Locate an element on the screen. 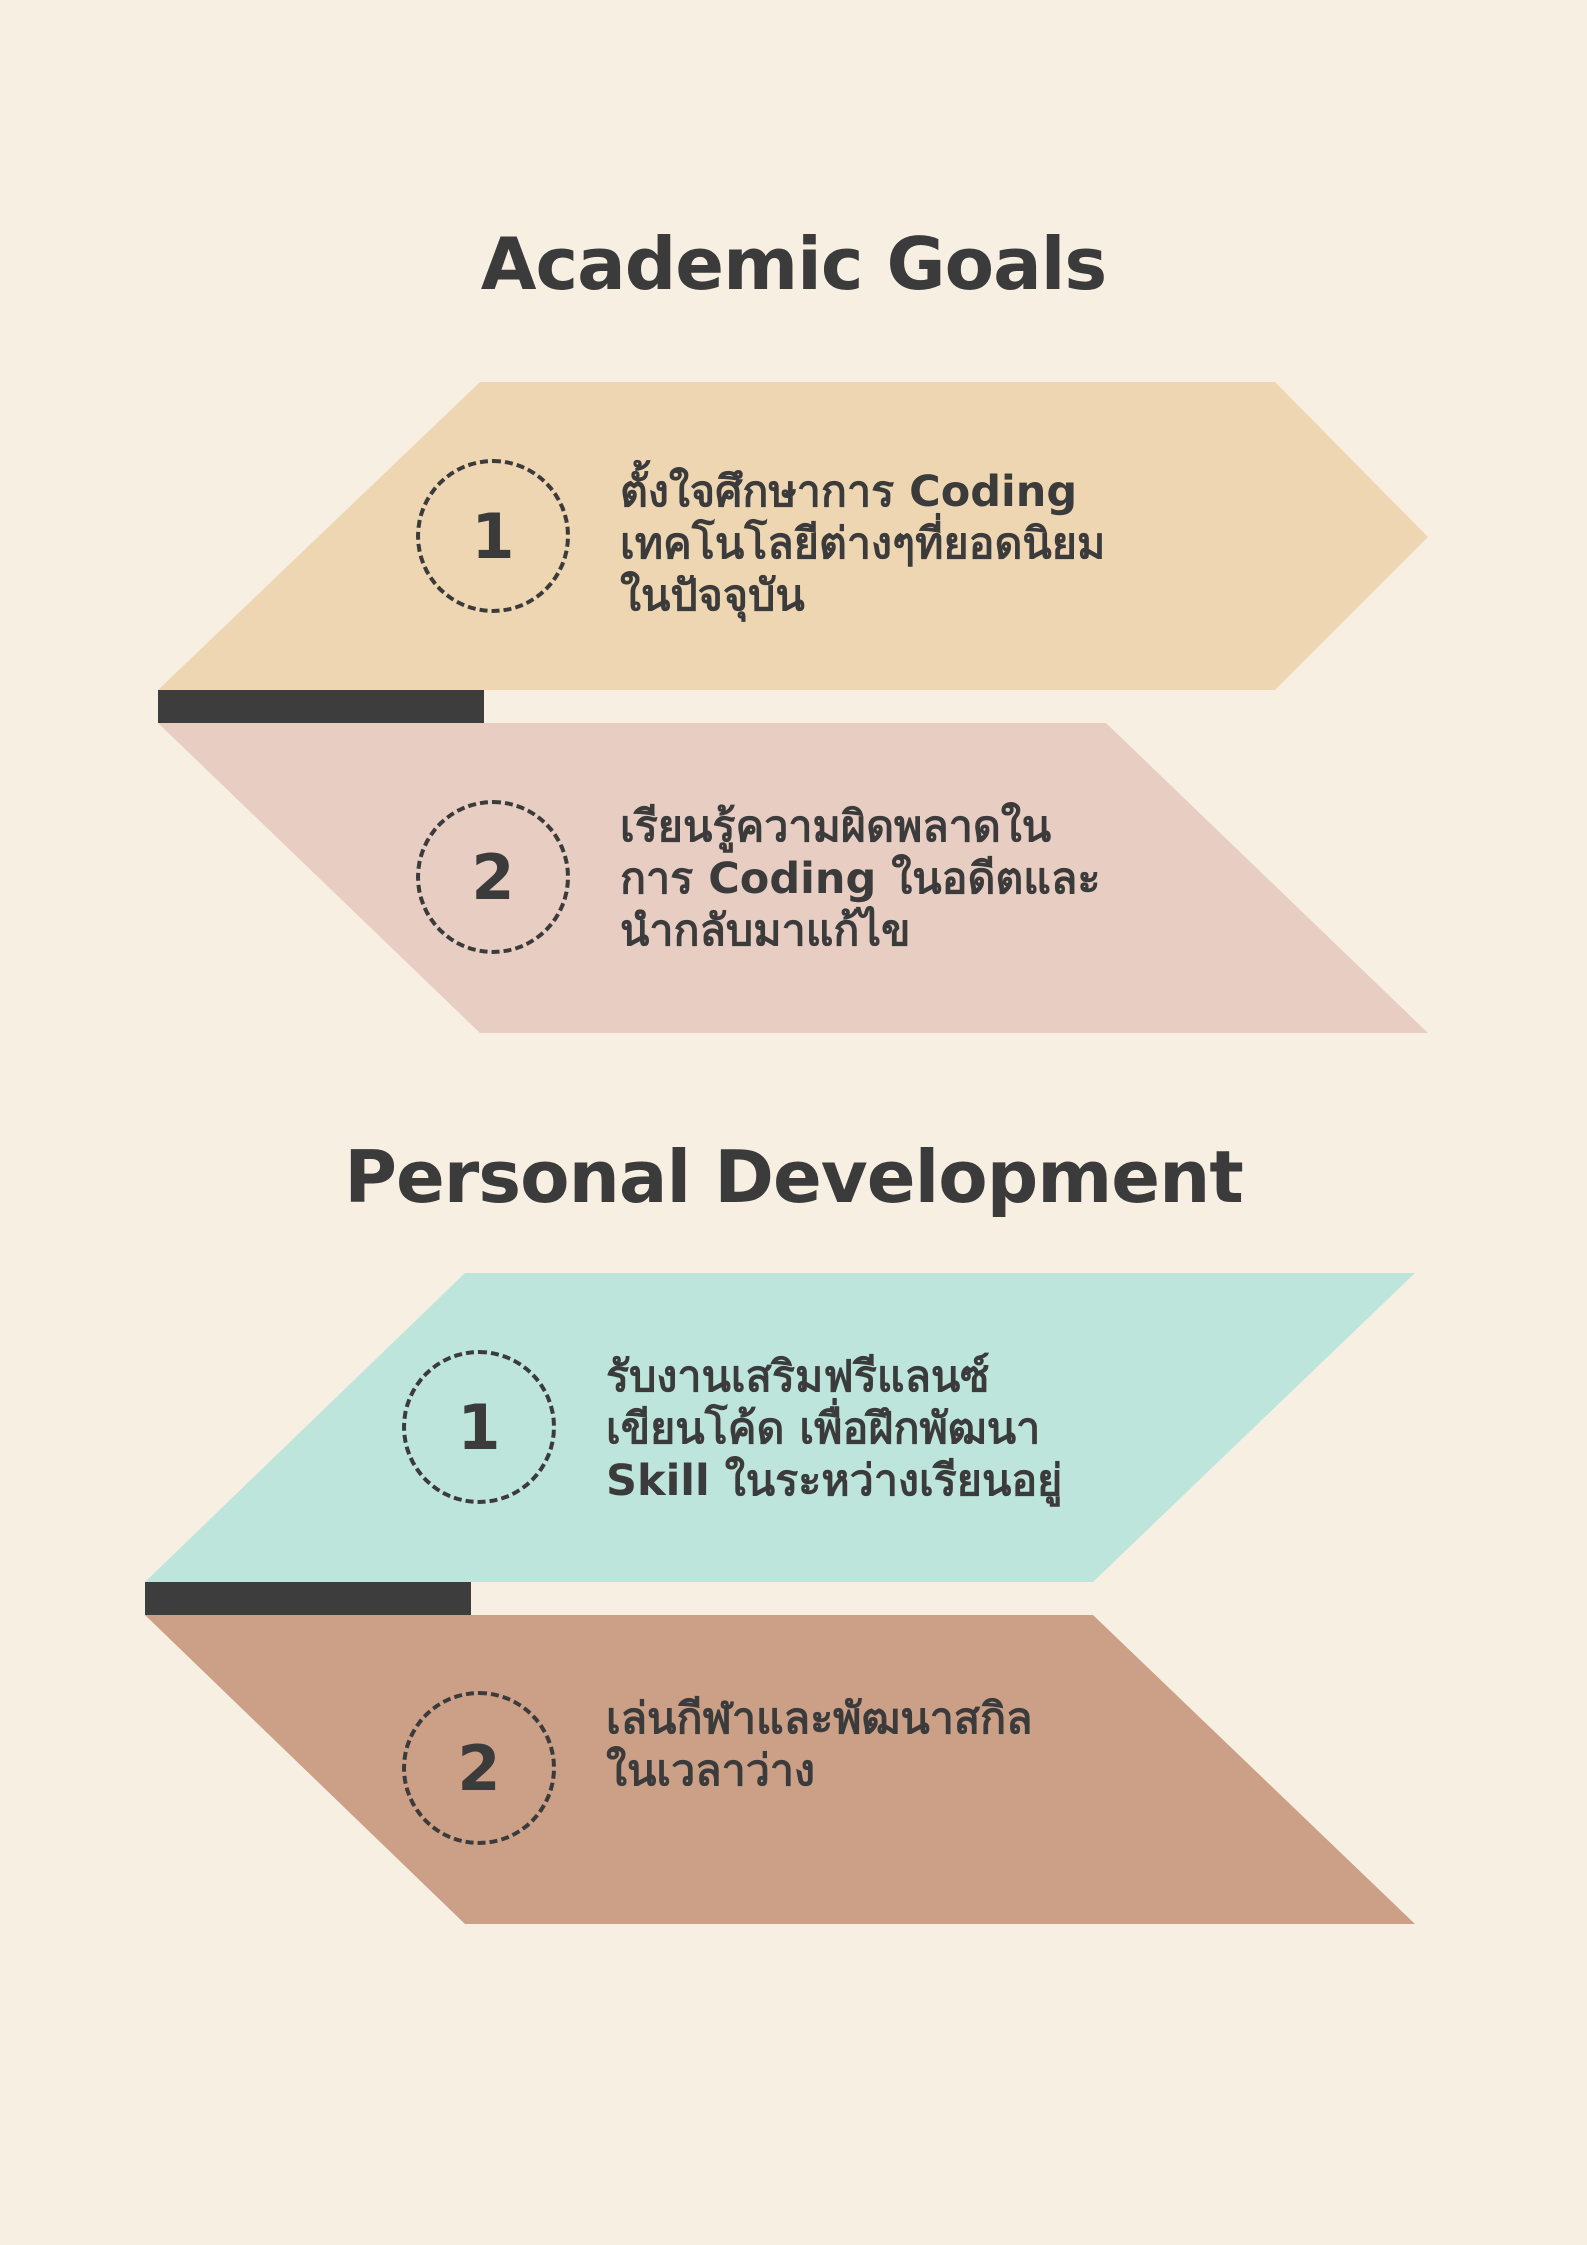  academic-goal-1-banner is located at coordinates (793, 536).